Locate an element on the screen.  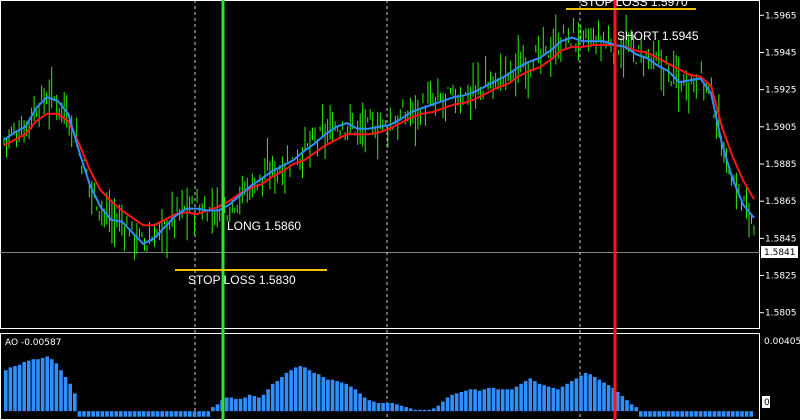
price-tick-label-3: 1.5905 is located at coordinates (781, 128).